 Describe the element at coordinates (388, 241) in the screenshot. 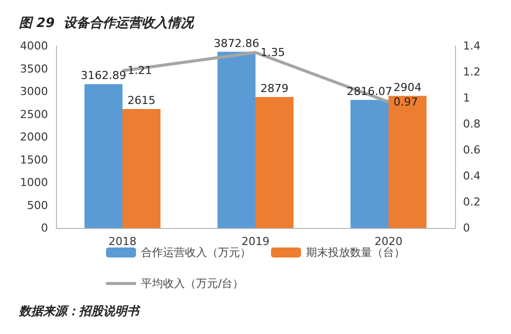

I see `x-tick-label: 2020` at that location.